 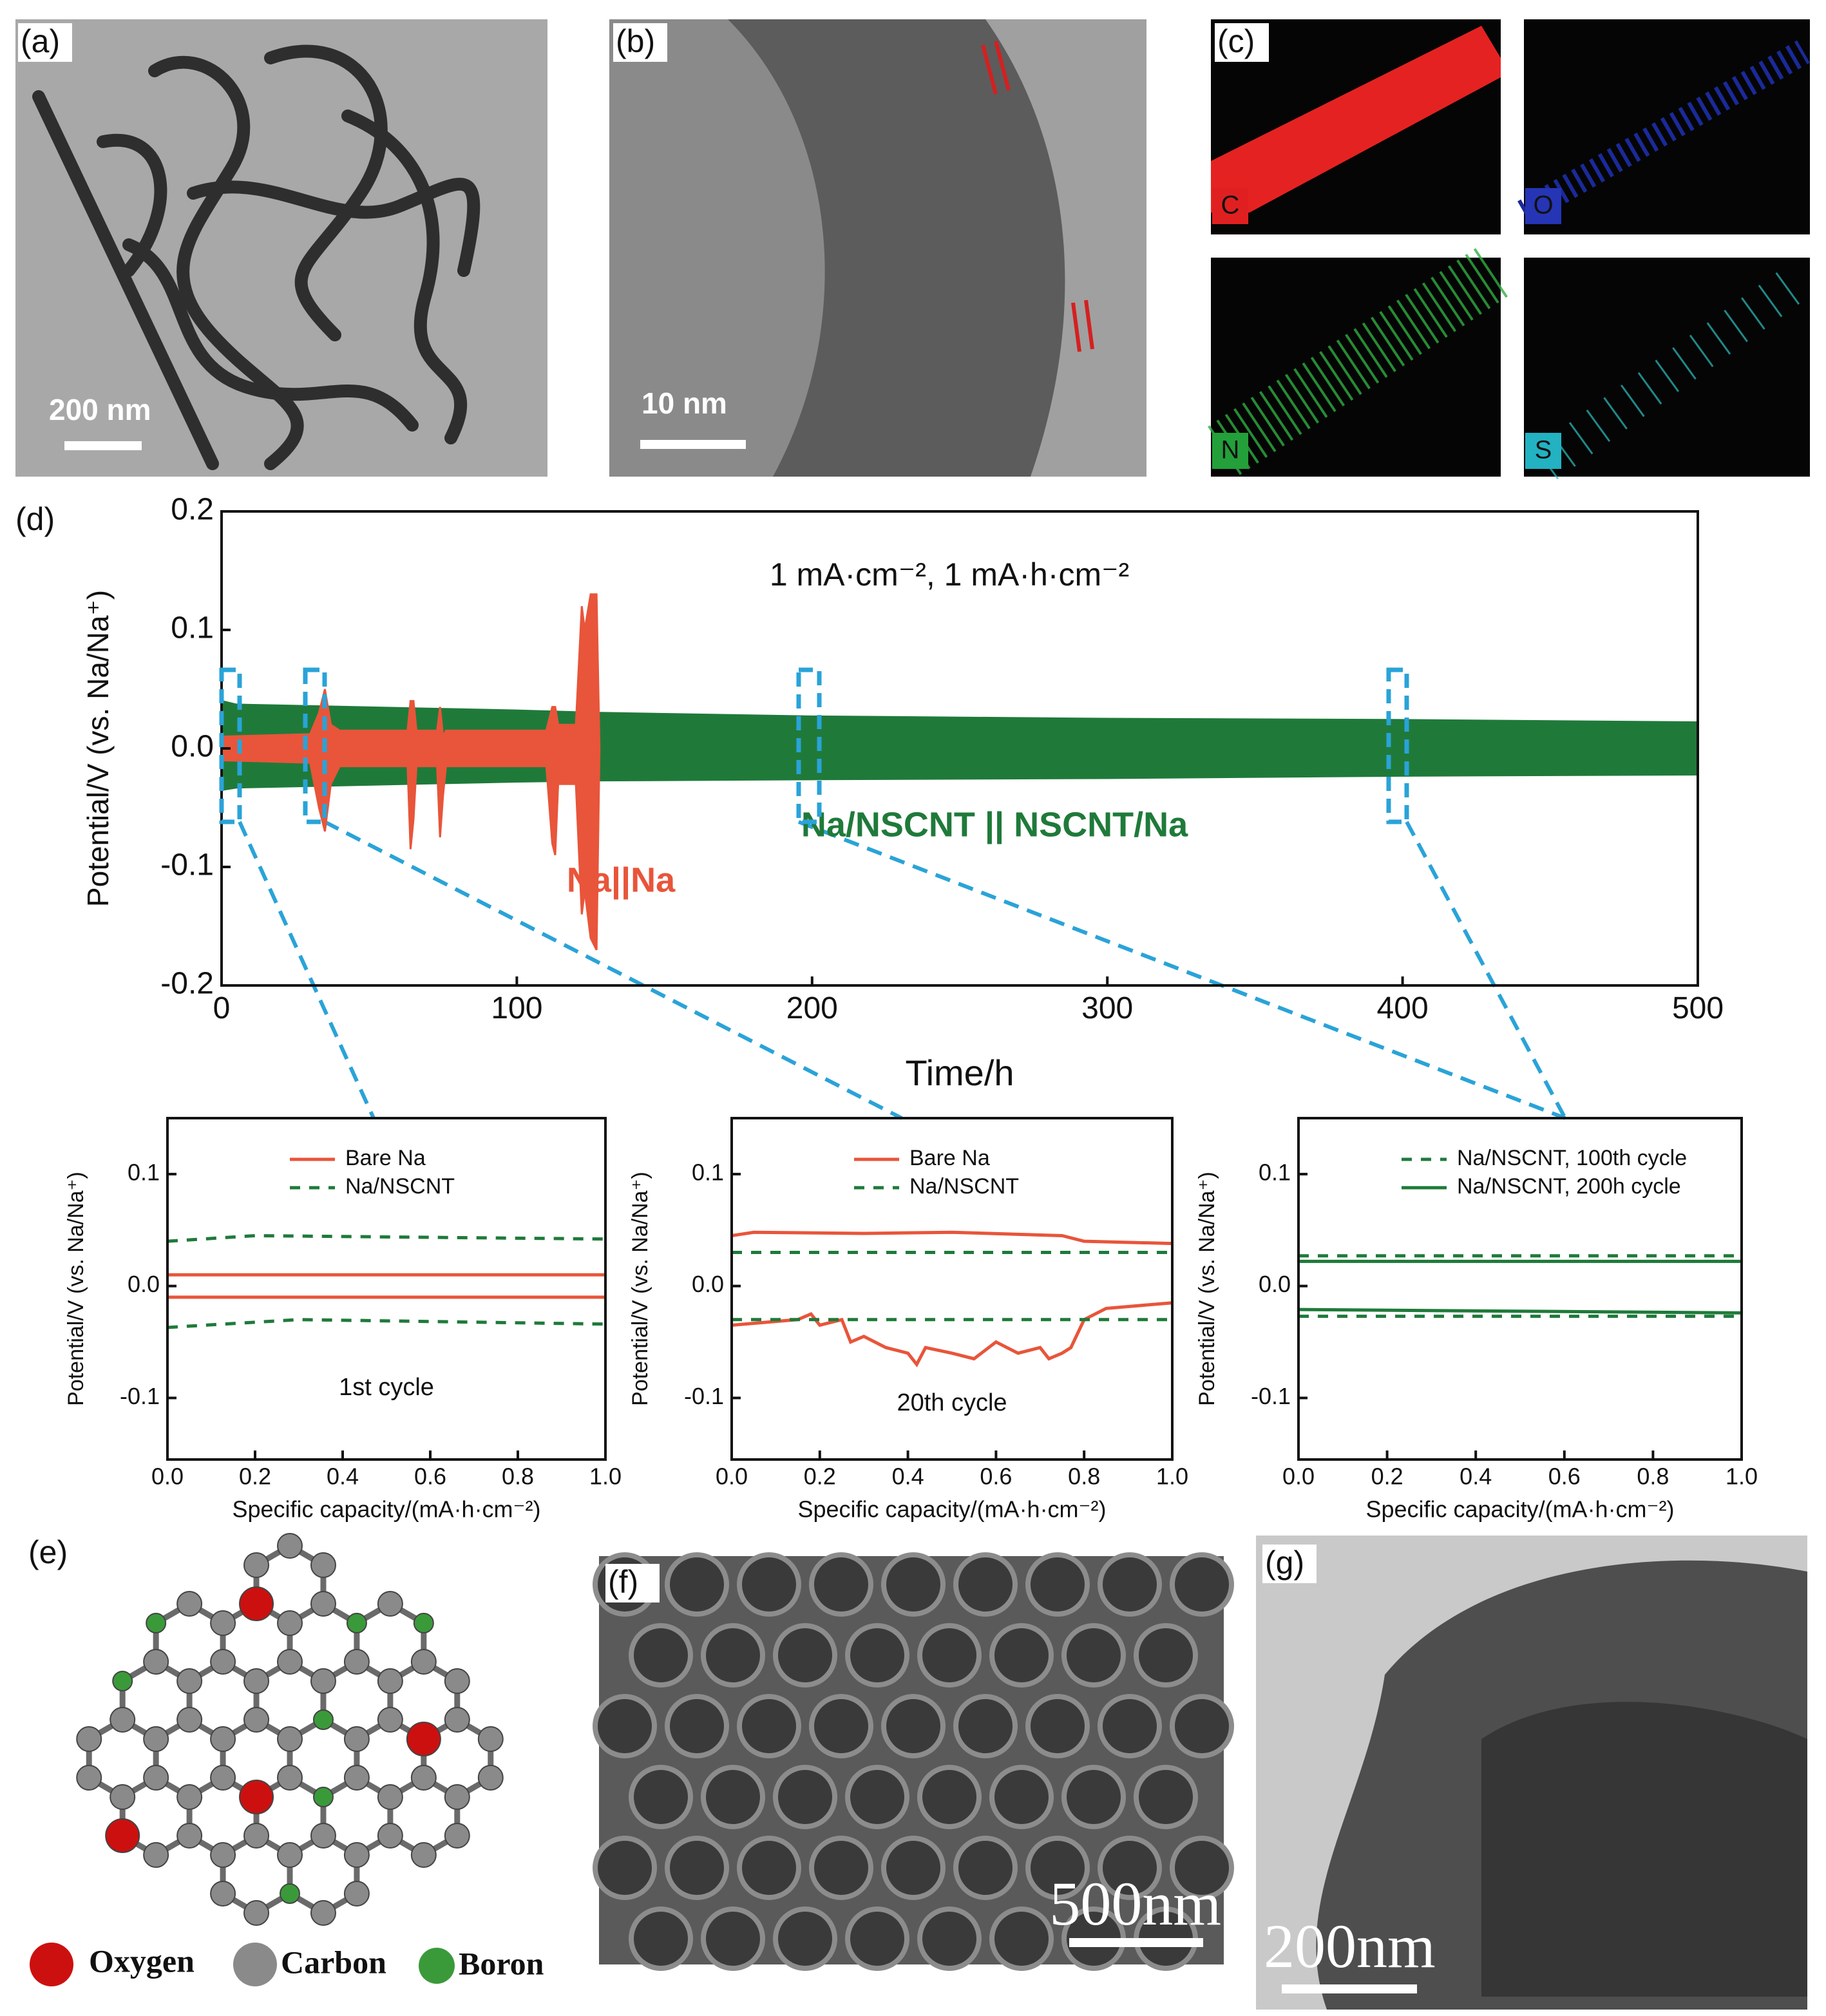 I want to click on legend-label: Boron, so click(x=502, y=1963).